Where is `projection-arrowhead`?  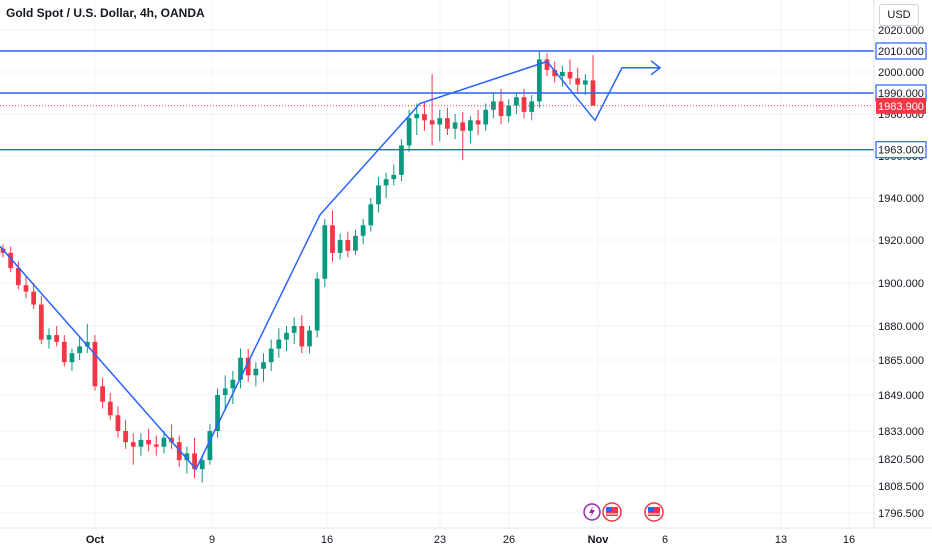
projection-arrowhead is located at coordinates (656, 68).